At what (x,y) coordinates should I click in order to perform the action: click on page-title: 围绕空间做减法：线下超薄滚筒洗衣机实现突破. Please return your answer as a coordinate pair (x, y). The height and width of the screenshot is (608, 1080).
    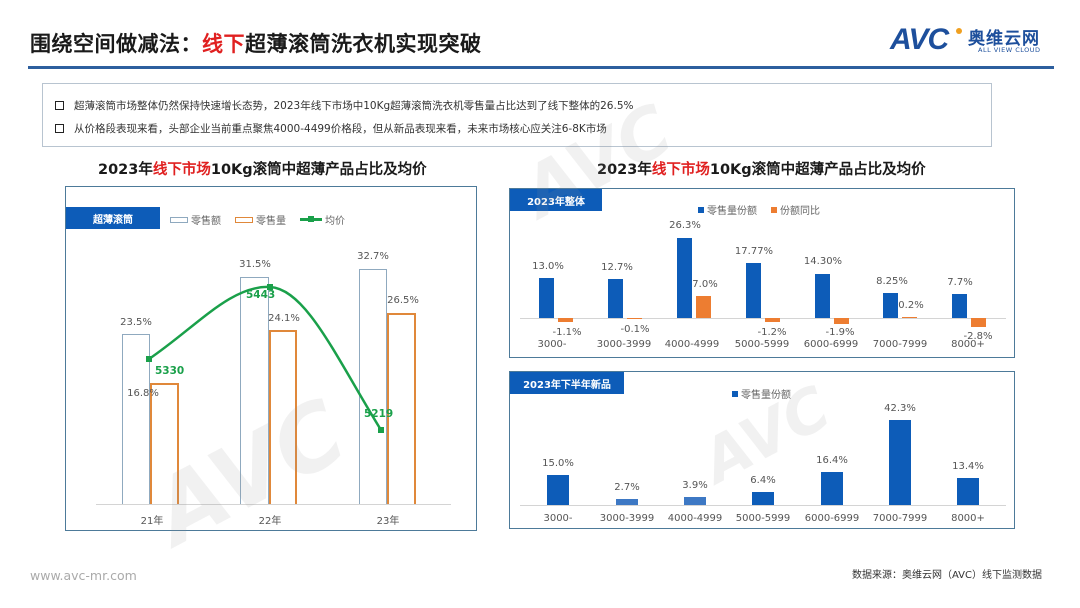
    Looking at the image, I should click on (256, 43).